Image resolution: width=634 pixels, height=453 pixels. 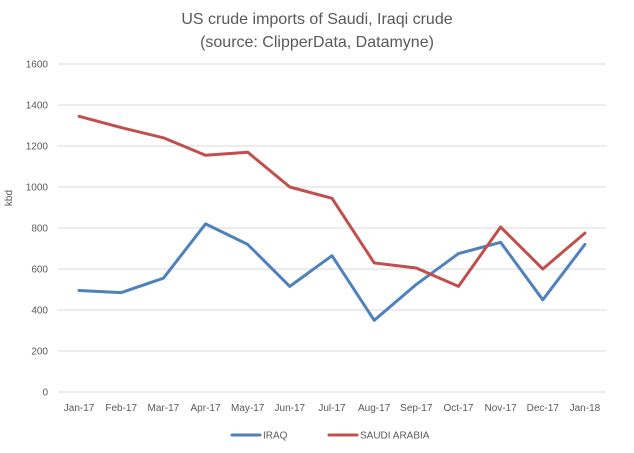 What do you see at coordinates (316, 19) in the screenshot?
I see `chart-title: US crude imports of Saudi, Iraqi crude` at bounding box center [316, 19].